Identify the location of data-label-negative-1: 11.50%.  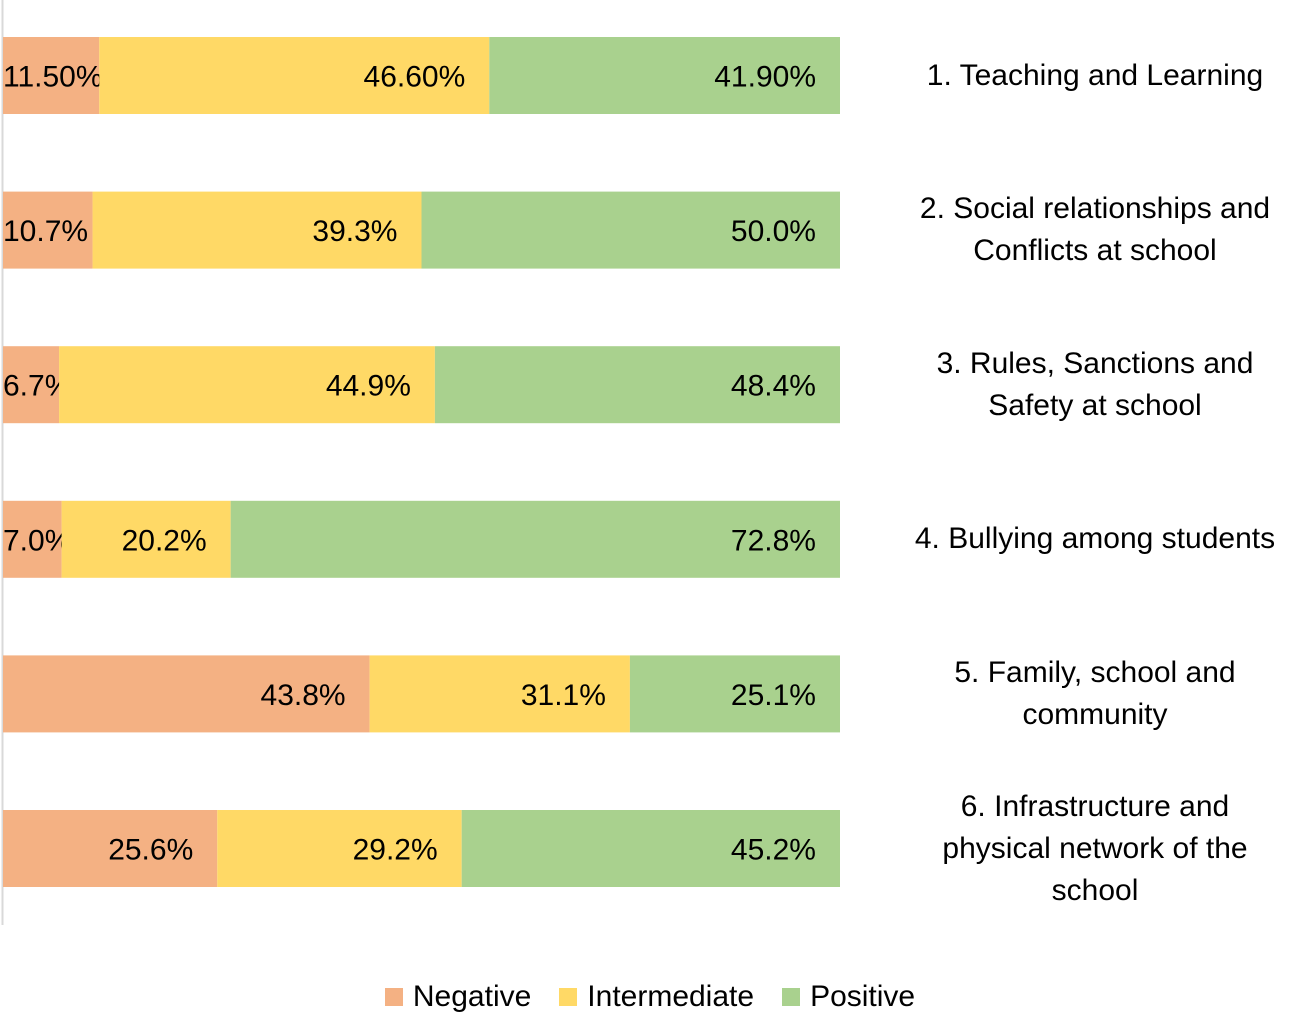
(53, 77).